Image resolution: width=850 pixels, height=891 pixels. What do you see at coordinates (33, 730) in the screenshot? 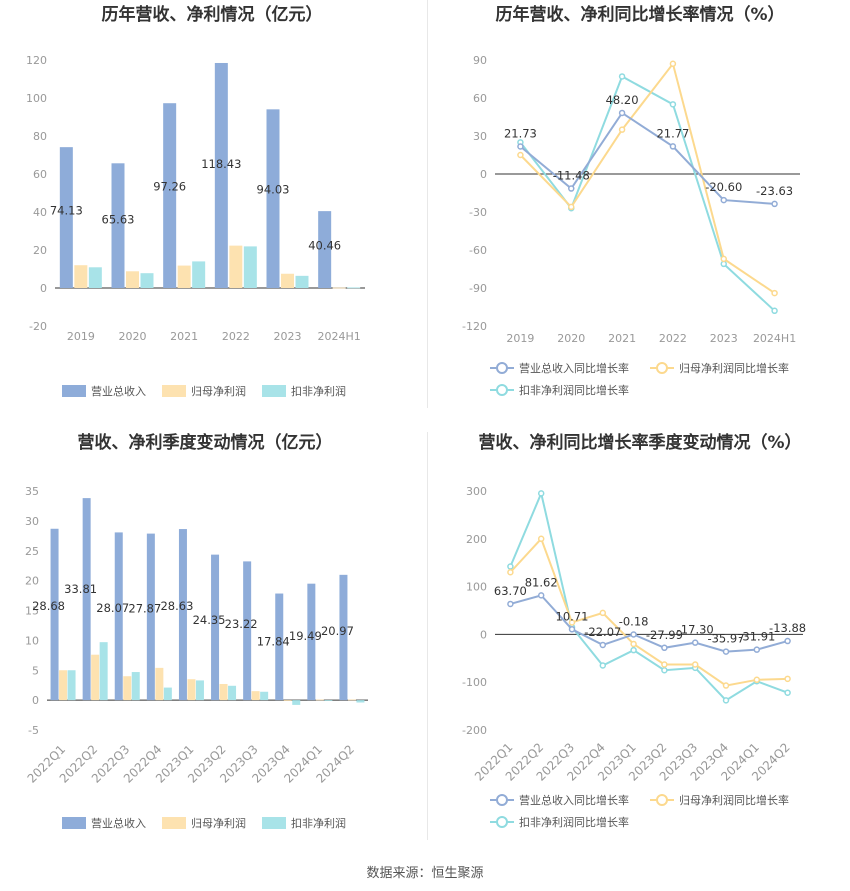
I see `y-tick-label: -5` at bounding box center [33, 730].